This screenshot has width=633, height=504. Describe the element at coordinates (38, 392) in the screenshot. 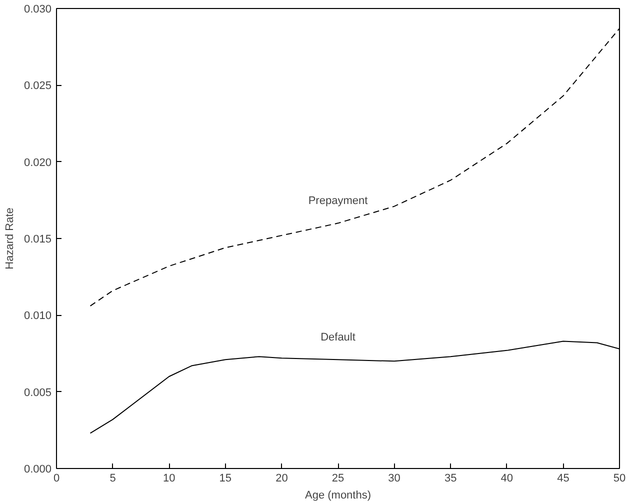

I see `y-tick-label: 0.005` at that location.